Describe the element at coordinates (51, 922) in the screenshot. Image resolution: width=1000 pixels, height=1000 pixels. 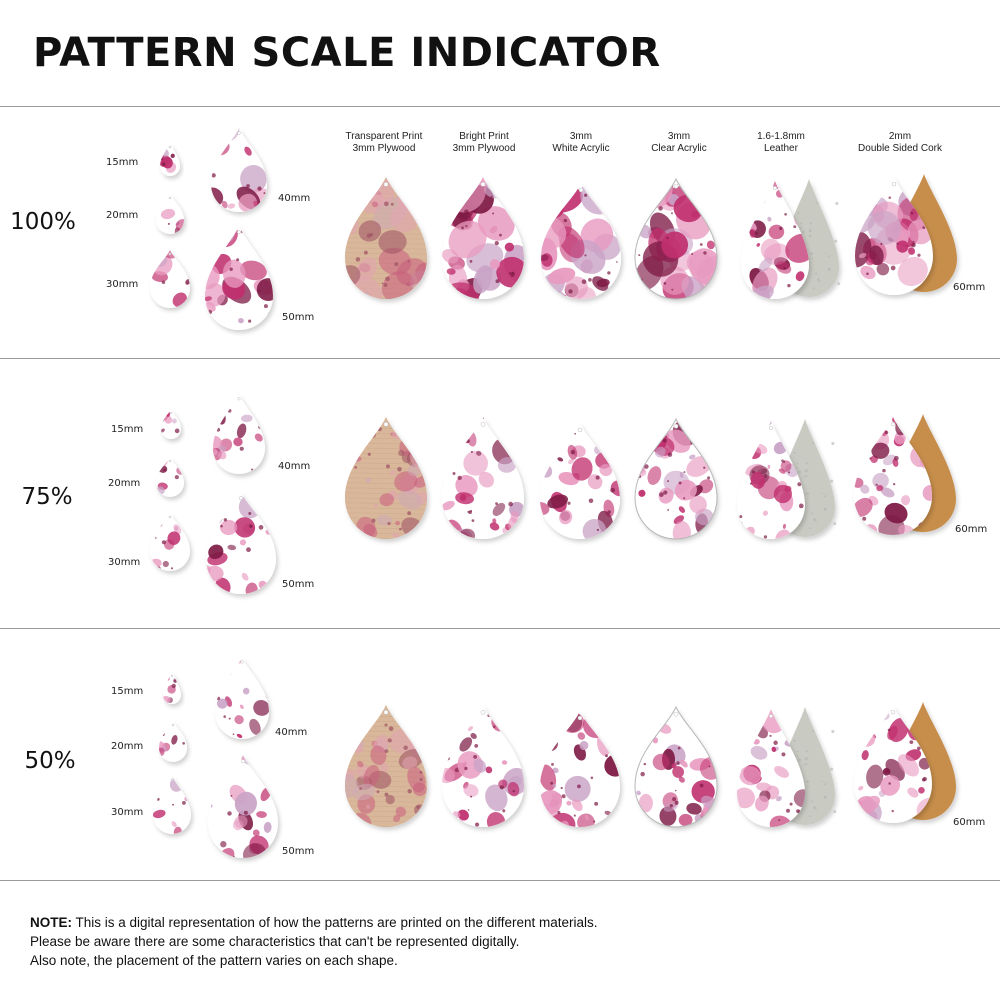
I see `note-label: NOTE:` at that location.